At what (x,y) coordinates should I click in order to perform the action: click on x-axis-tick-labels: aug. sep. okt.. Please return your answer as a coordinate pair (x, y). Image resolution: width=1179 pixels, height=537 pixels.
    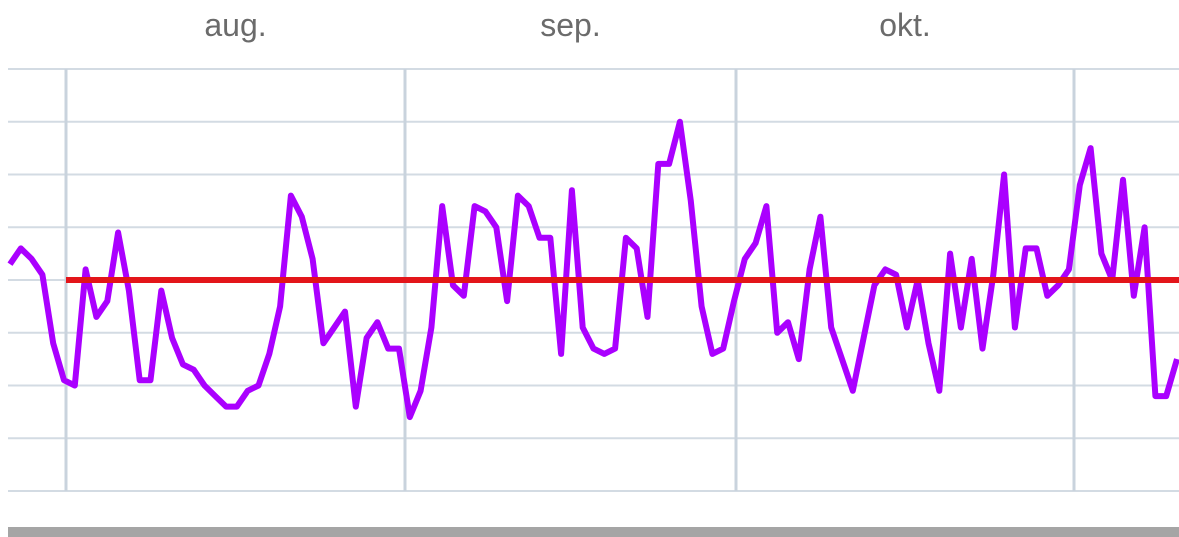
    Looking at the image, I should click on (567, 25).